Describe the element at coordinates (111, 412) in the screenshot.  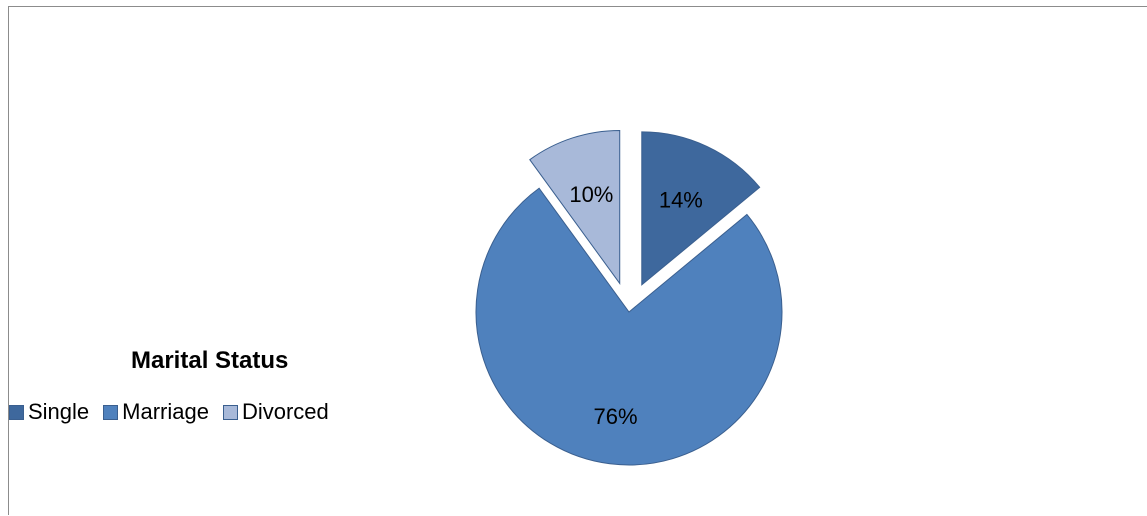
I see `legend-swatch-marriage` at that location.